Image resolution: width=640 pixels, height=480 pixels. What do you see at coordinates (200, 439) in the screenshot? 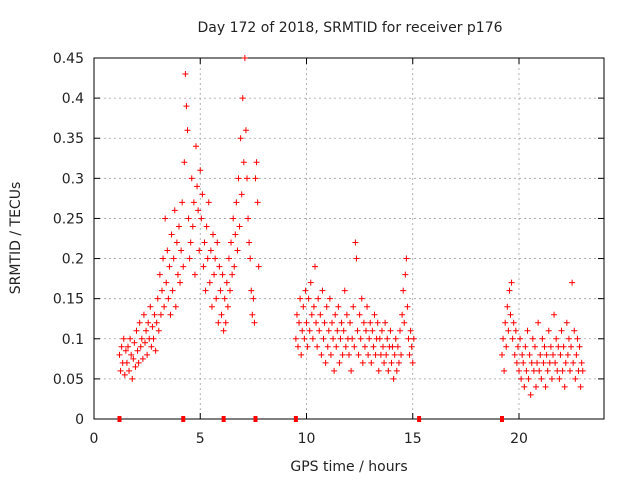
I see `x-tick-label: 5` at bounding box center [200, 439].